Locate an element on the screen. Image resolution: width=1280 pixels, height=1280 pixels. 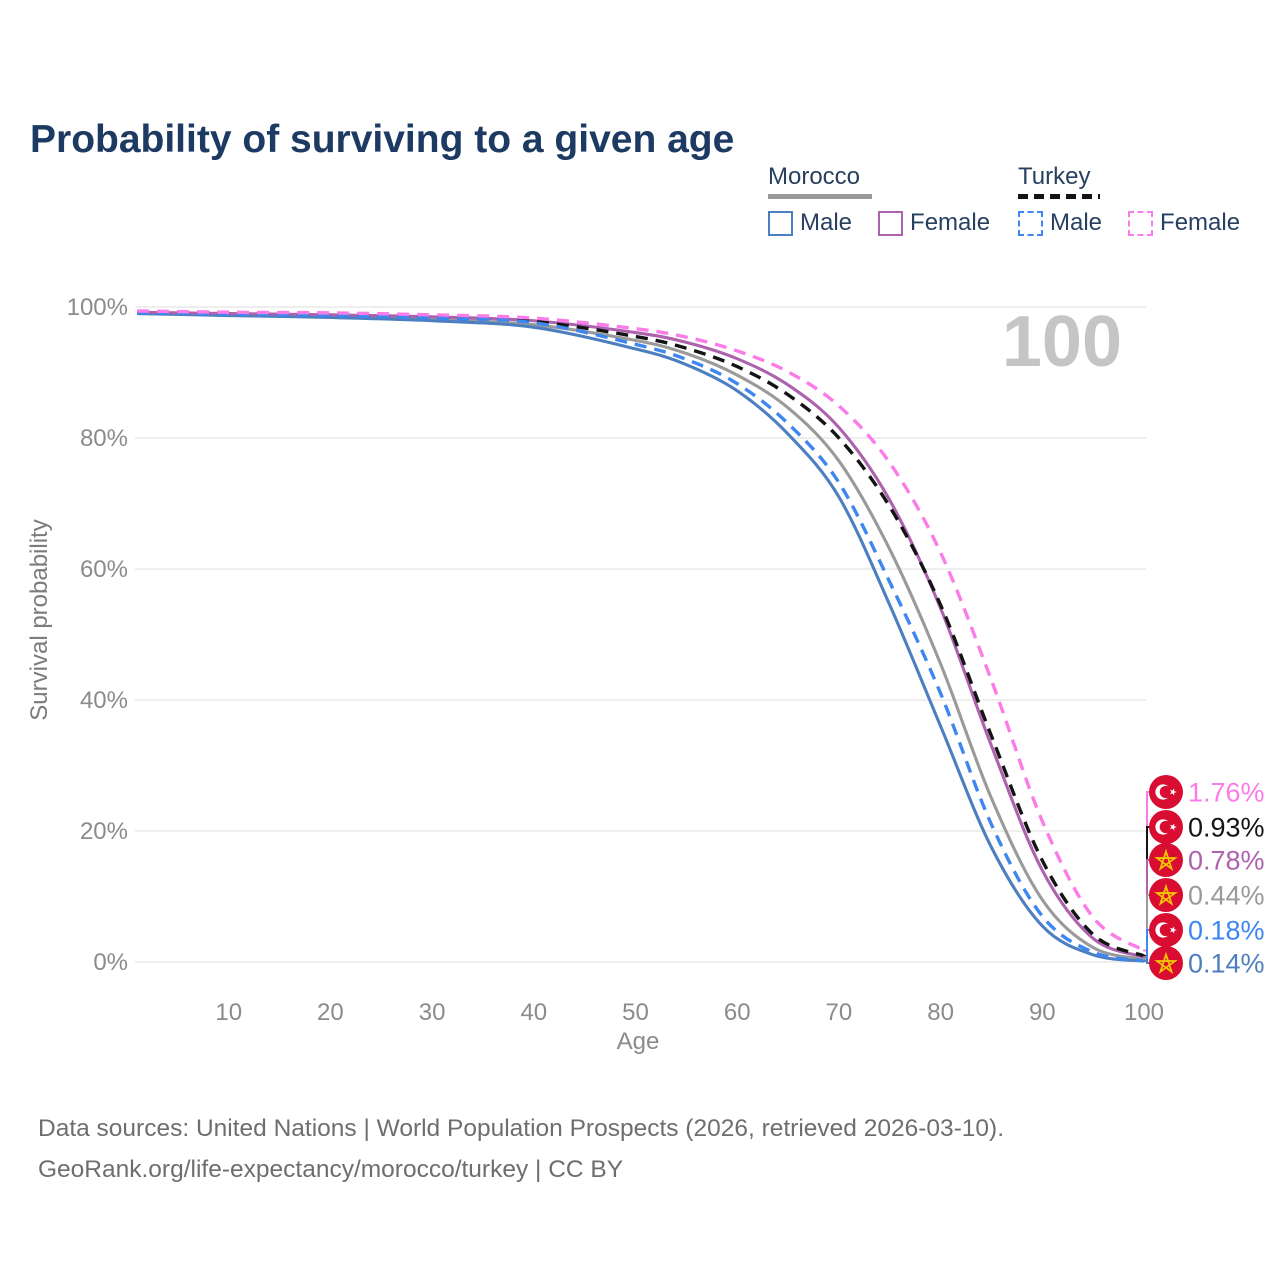
legend-item-morocco-male: Male is located at coordinates (810, 223).